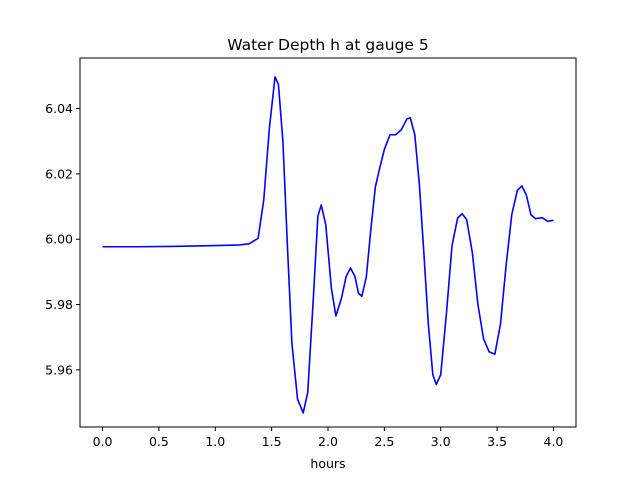  What do you see at coordinates (272, 441) in the screenshot?
I see `x-tick-label: 1.5` at bounding box center [272, 441].